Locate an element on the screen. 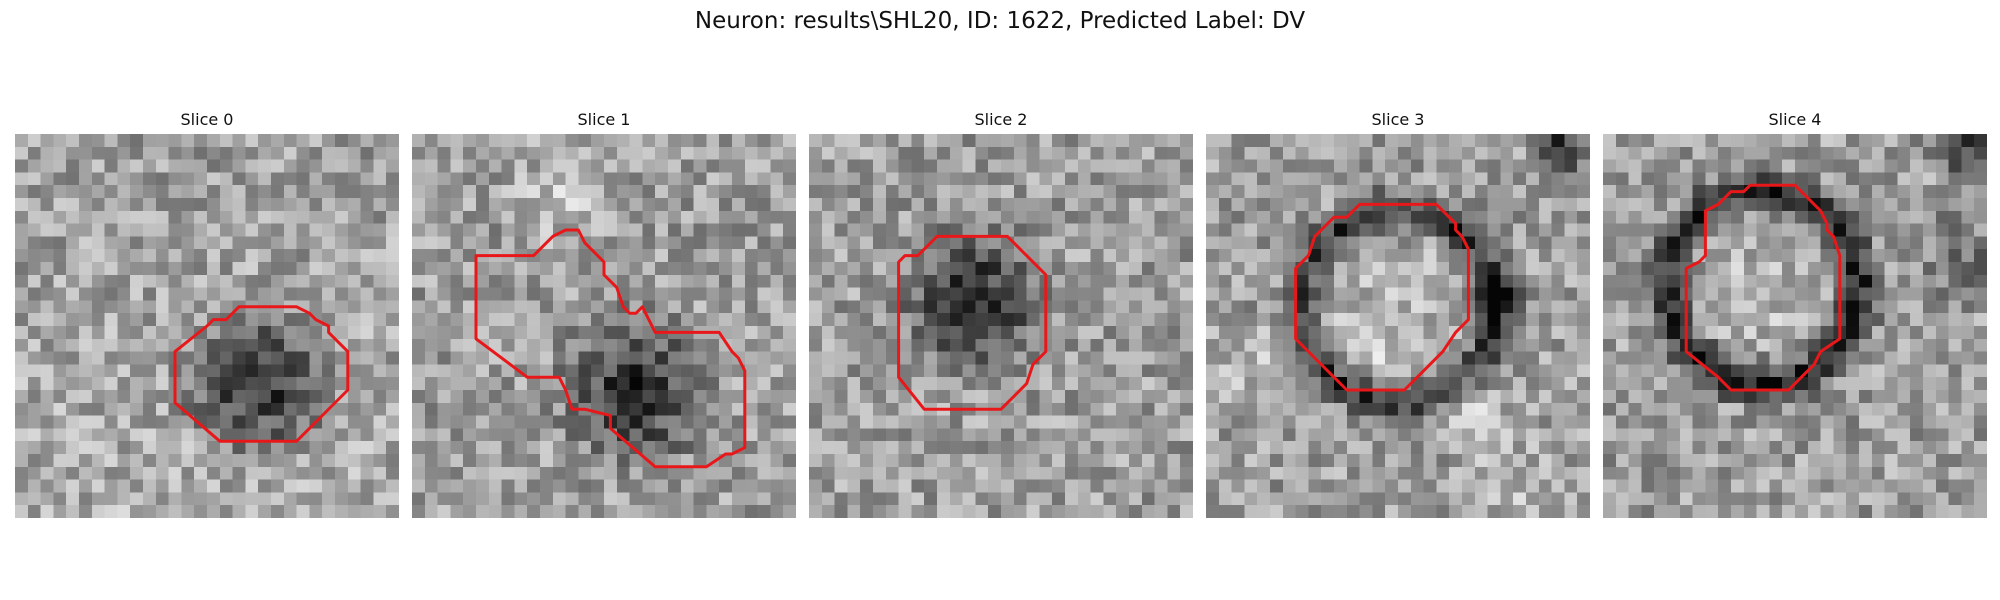 This screenshot has height=600, width=2000. slice-title: Slice 3 is located at coordinates (1398, 119).